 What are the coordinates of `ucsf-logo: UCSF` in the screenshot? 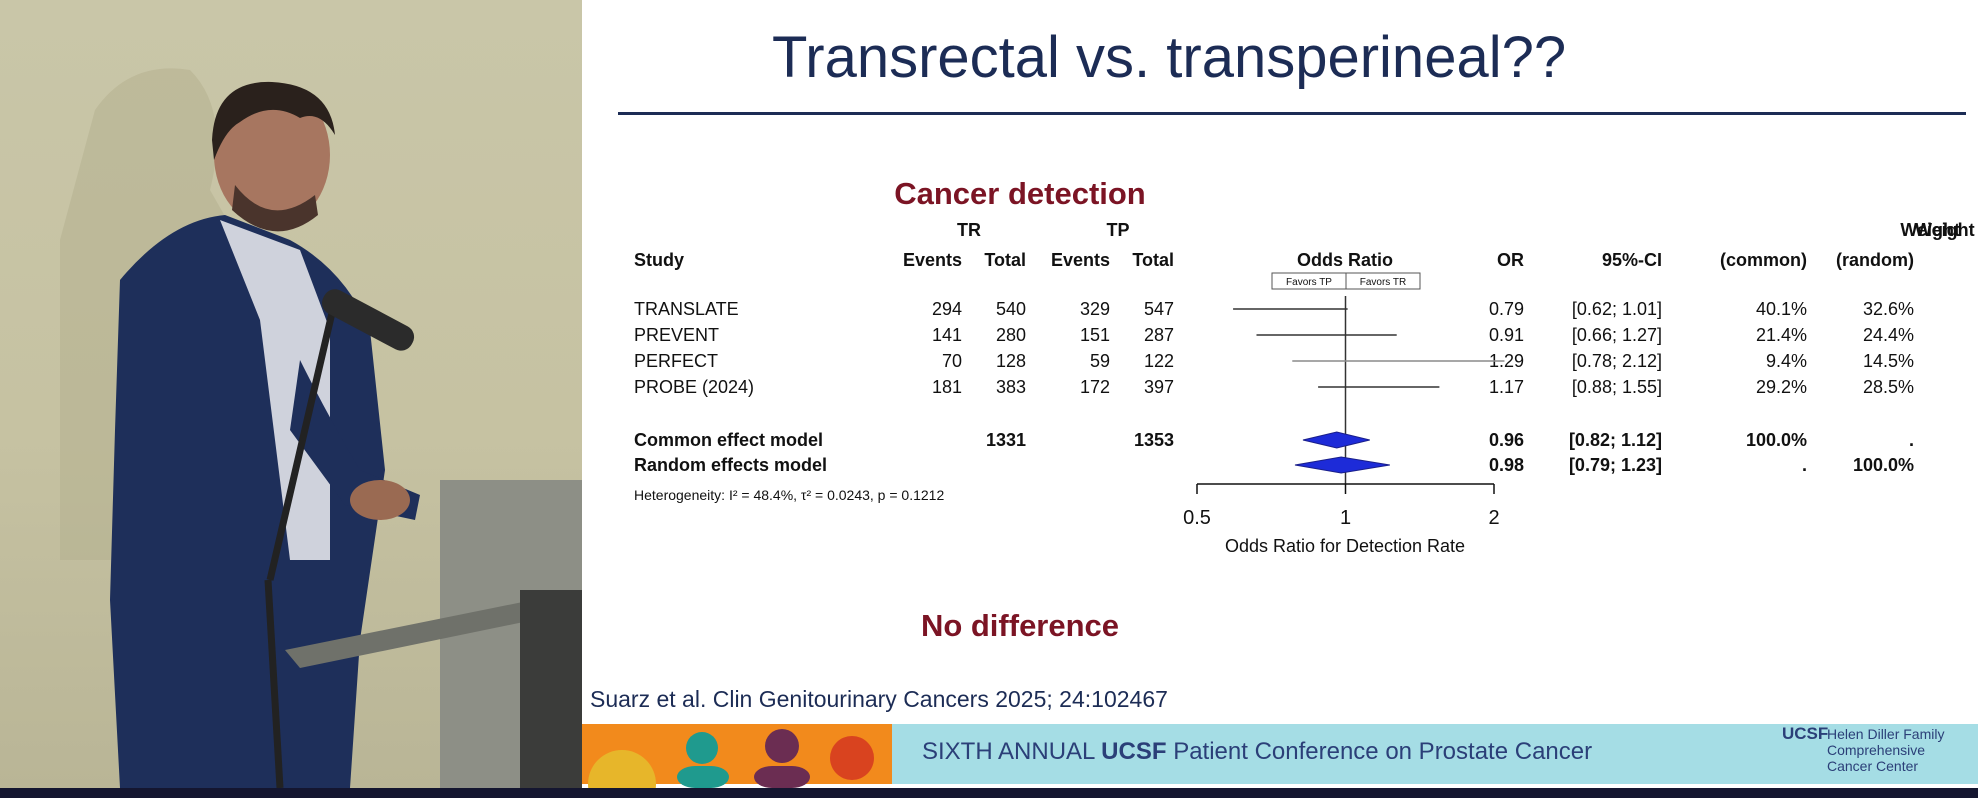 It's located at (1805, 733).